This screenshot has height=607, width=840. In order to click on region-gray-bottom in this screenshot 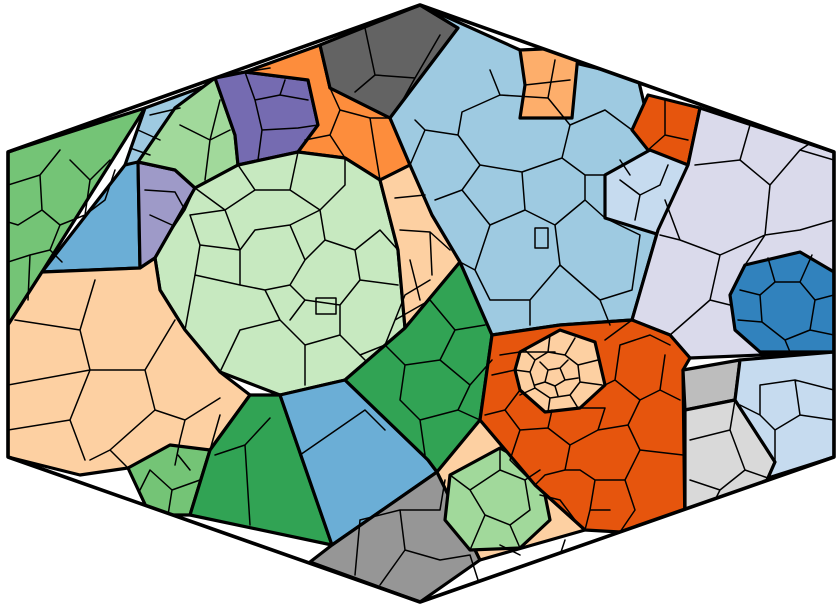, I will do `click(395, 536)`.